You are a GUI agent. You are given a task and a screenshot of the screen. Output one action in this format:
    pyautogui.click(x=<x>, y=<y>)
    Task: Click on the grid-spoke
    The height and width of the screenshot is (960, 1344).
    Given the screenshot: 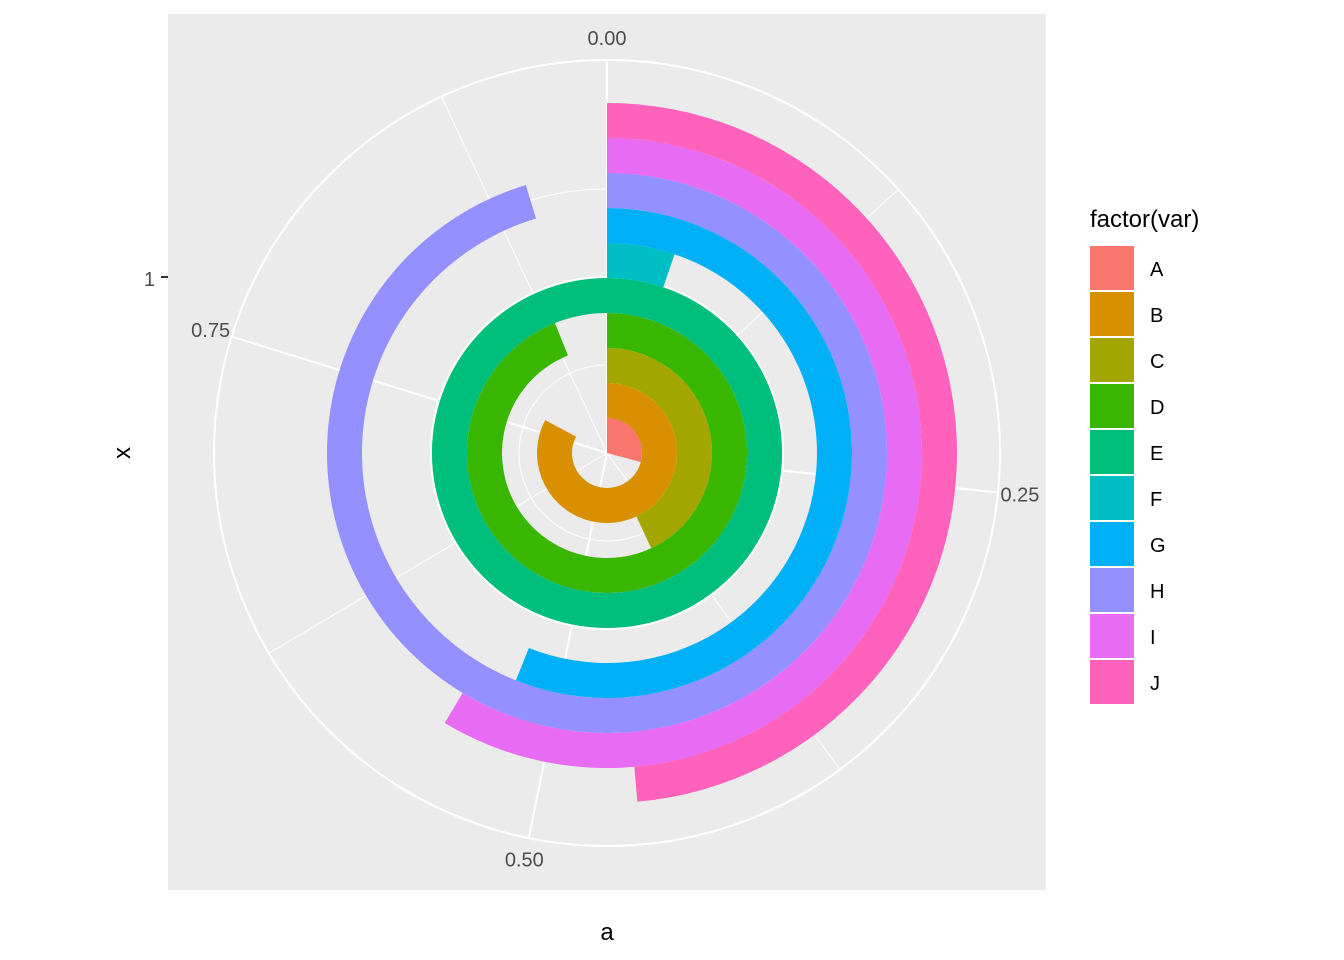 What is the action you would take?
    pyautogui.click(x=524, y=275)
    